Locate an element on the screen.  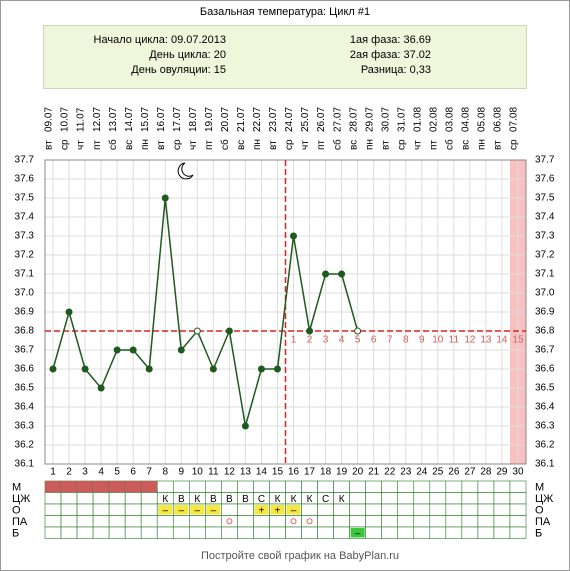
info-text: День овуляции: 15 is located at coordinates (178, 70).